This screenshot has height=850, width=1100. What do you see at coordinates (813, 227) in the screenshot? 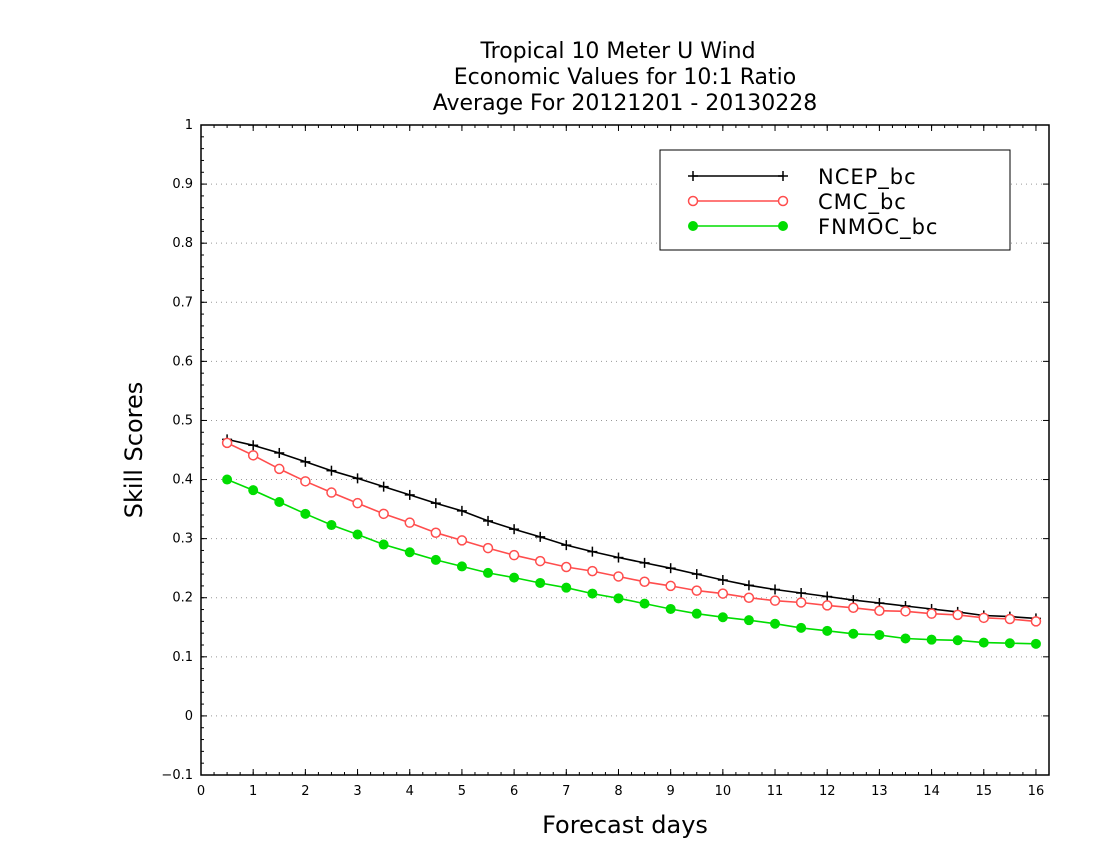
I see `legend-item-fnmoc-bc: FNMOC_bc` at bounding box center [813, 227].